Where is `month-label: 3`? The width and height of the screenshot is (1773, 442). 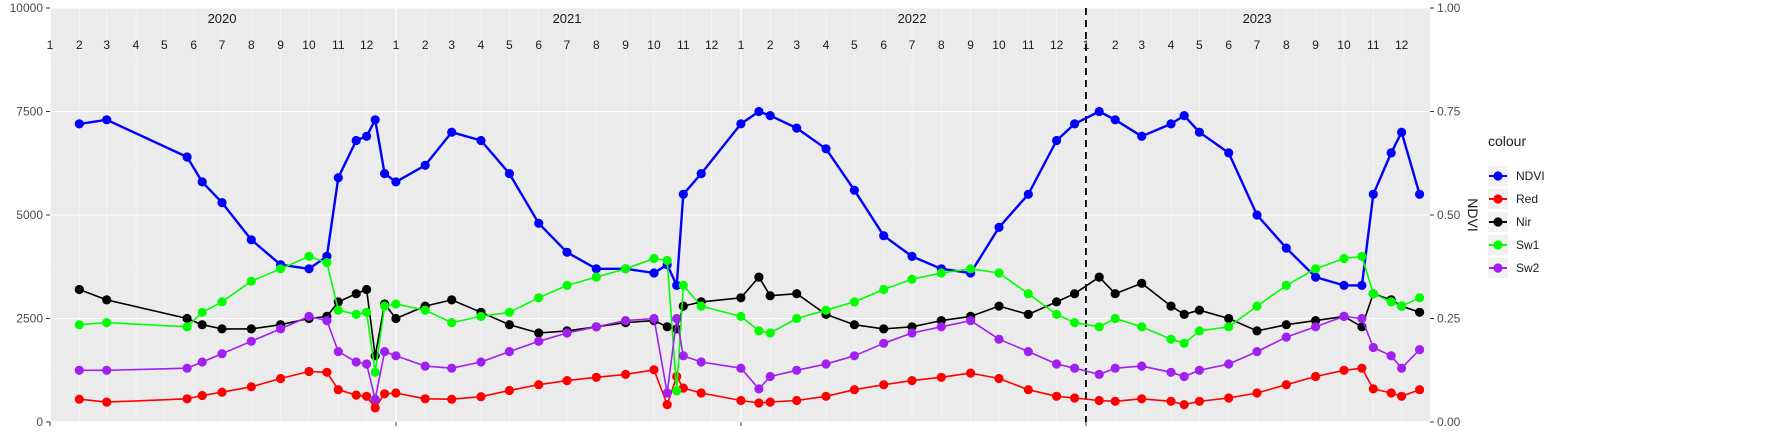
month-label: 3 is located at coordinates (451, 45).